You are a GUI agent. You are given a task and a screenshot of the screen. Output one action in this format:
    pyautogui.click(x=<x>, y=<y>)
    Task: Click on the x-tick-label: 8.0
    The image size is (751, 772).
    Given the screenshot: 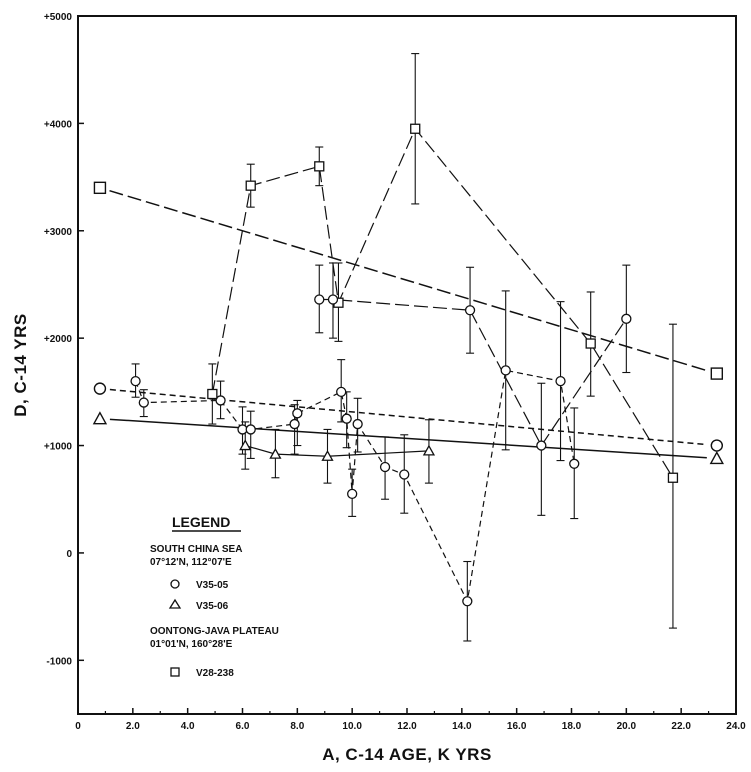 What is the action you would take?
    pyautogui.click(x=297, y=726)
    